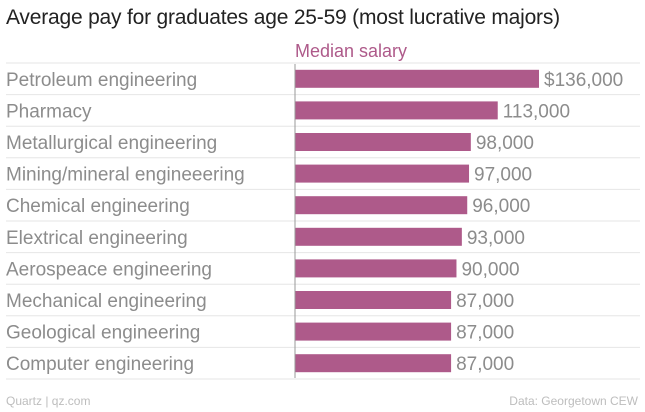 This screenshot has width=645, height=412. Describe the element at coordinates (106, 301) in the screenshot. I see `category-label: Mechanical engineering` at that location.